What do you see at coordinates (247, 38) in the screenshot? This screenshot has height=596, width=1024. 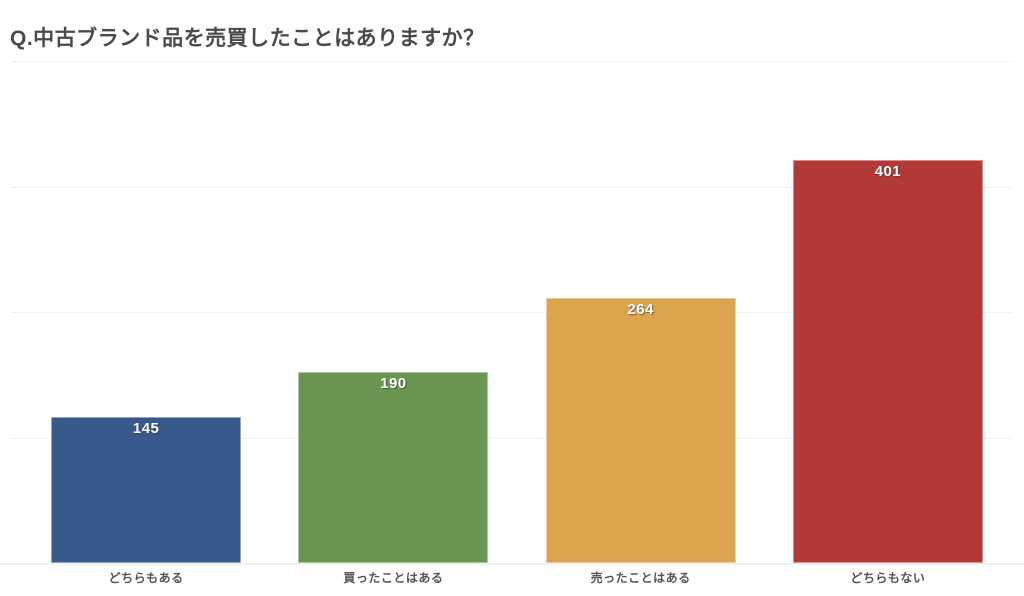 I see `chart-title: Q.中古ブランド品を売買したことはありますか？` at bounding box center [247, 38].